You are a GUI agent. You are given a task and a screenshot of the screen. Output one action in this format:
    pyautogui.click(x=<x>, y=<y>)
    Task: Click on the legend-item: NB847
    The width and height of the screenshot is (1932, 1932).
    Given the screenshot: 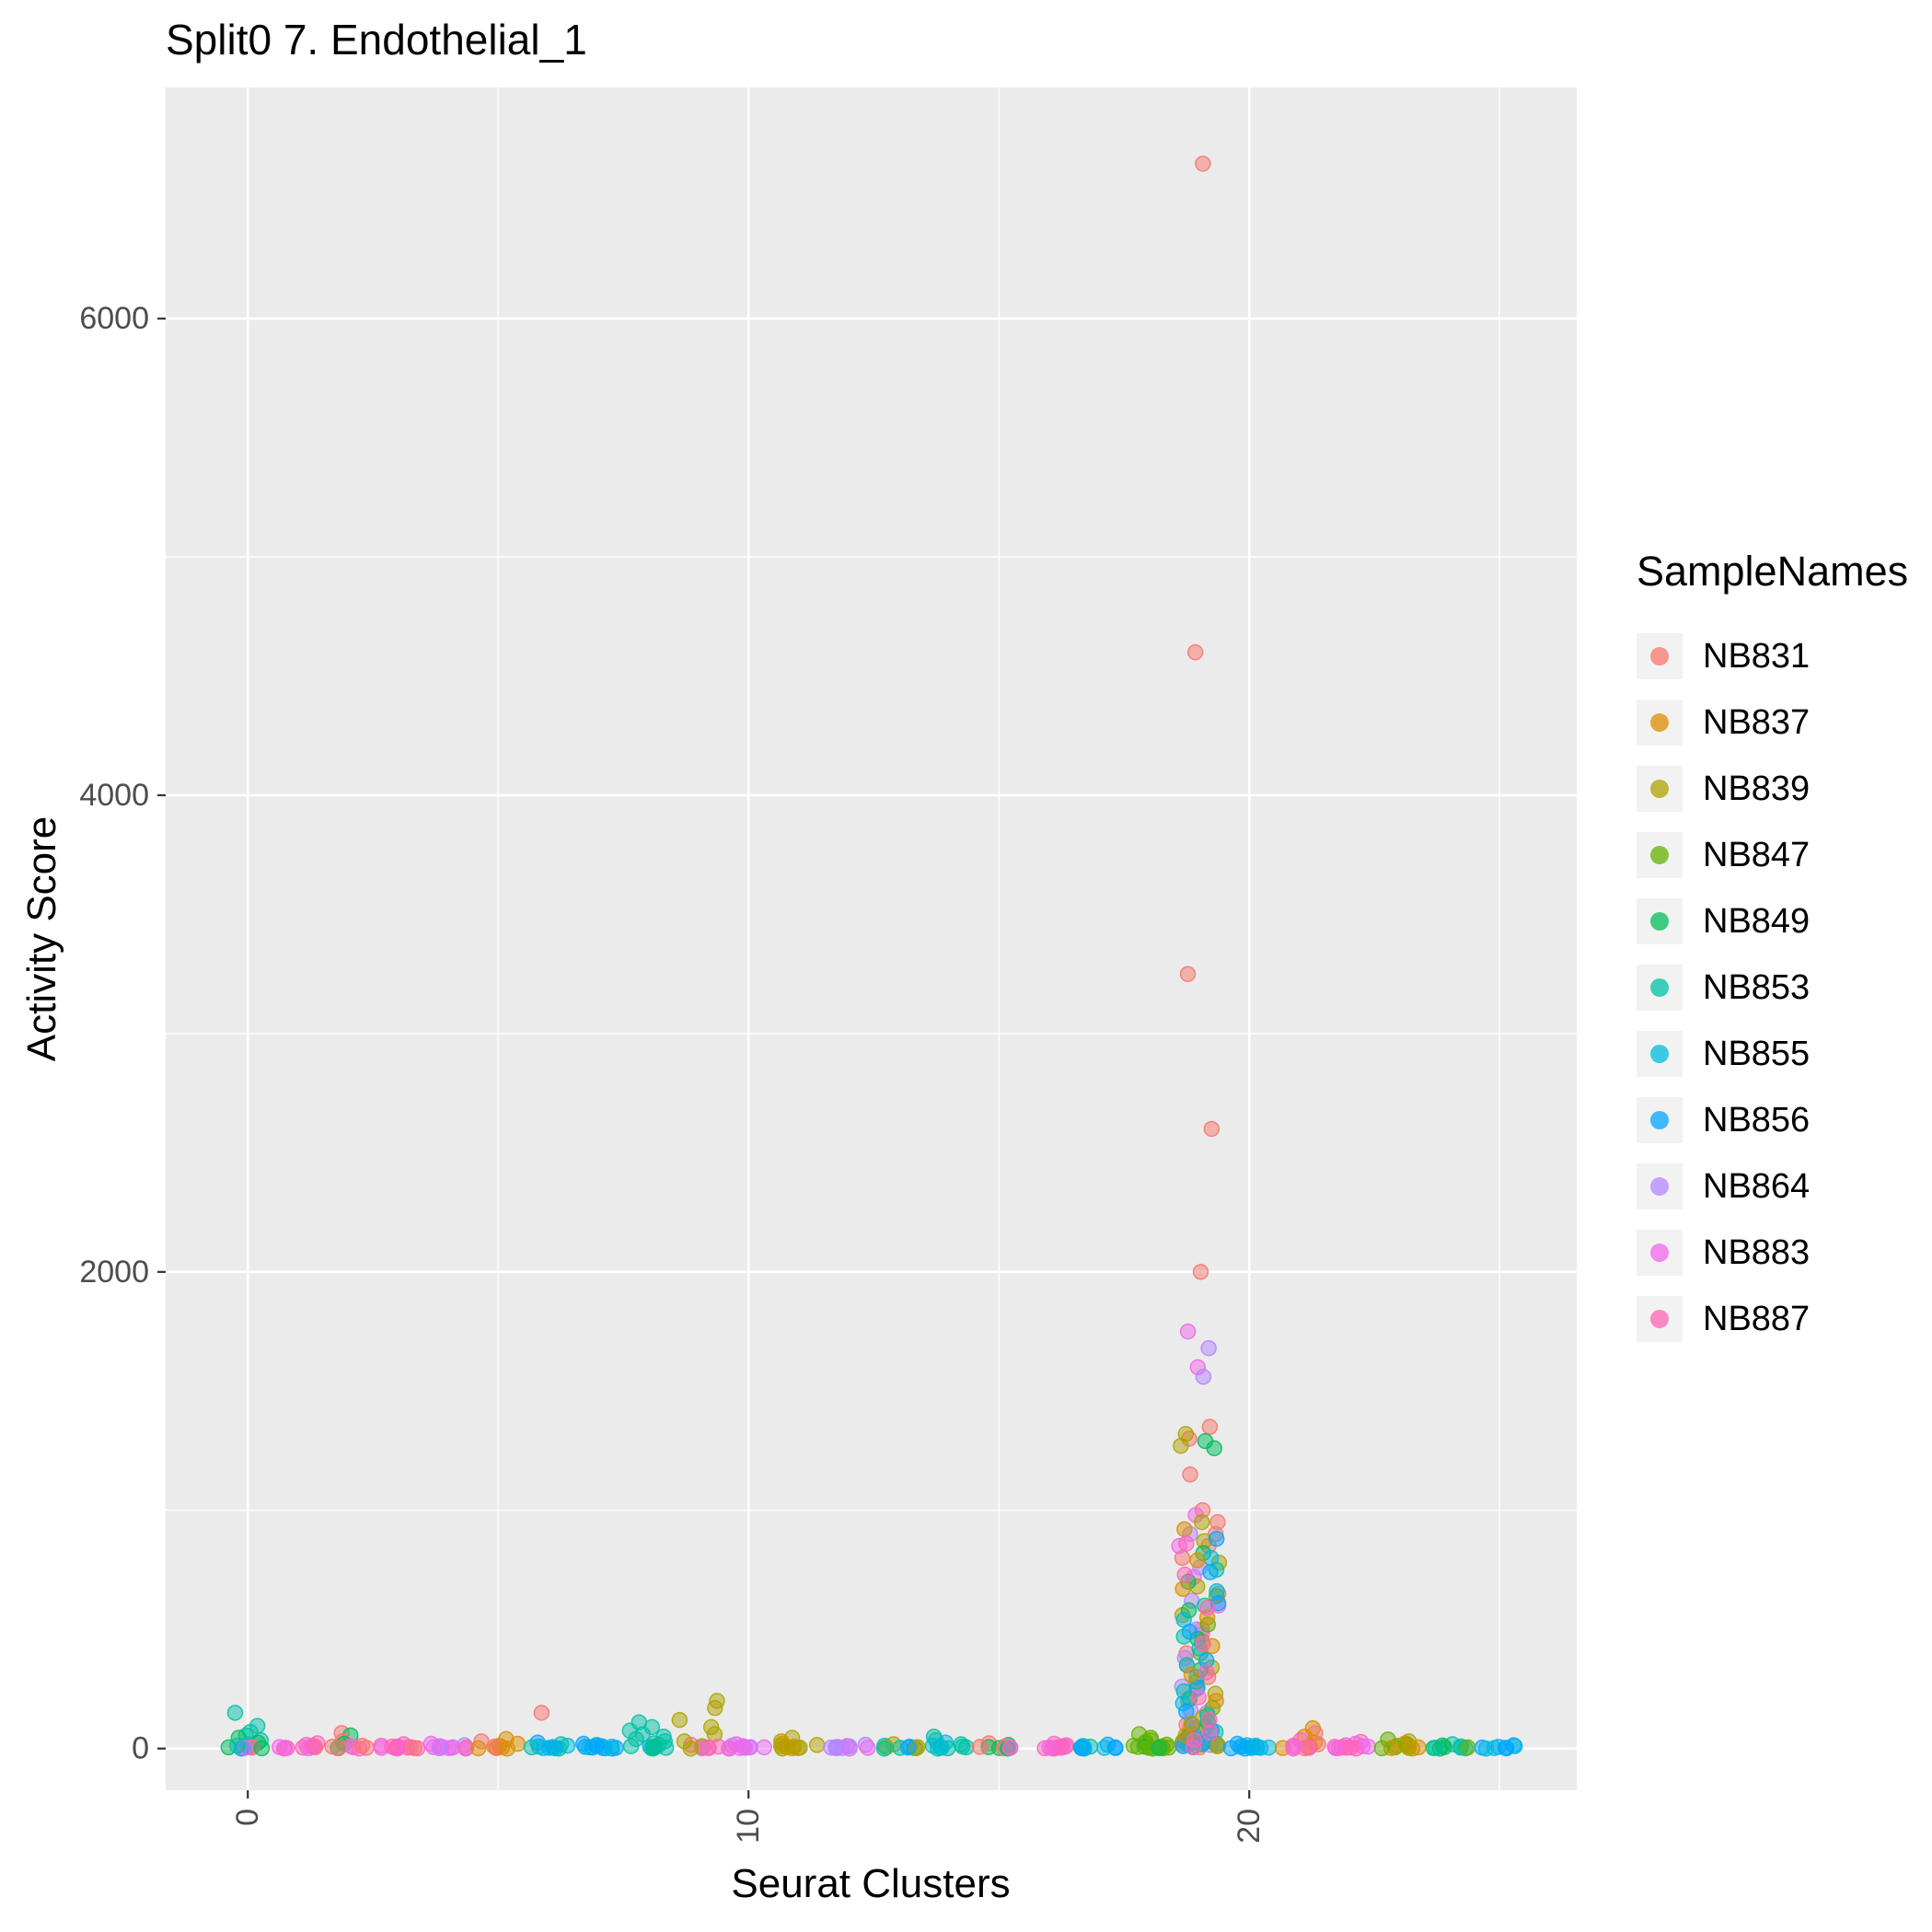 What is the action you would take?
    pyautogui.click(x=1784, y=855)
    